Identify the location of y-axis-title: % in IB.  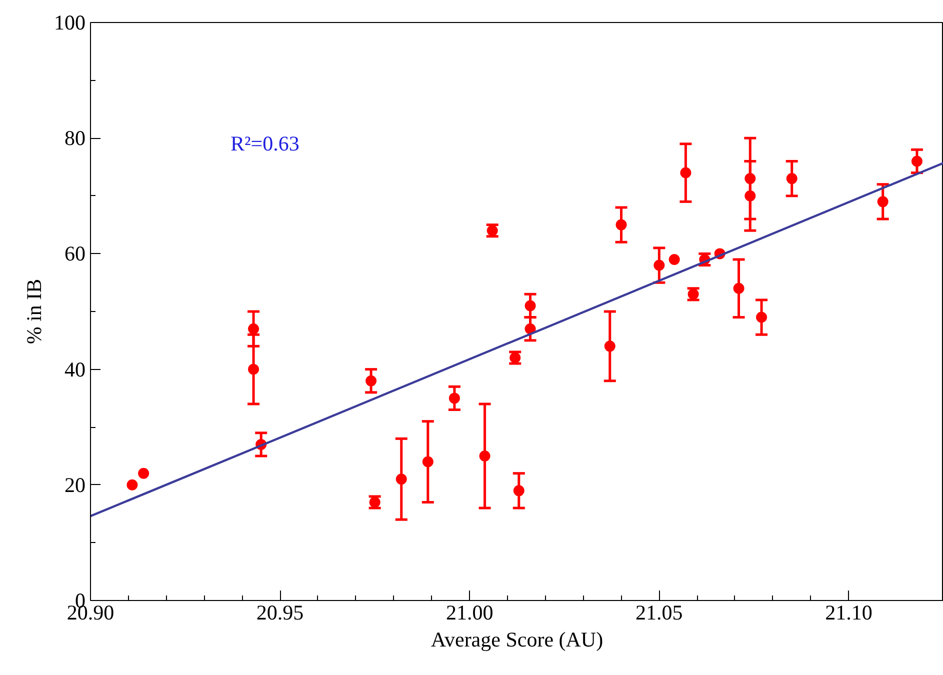
(34, 311).